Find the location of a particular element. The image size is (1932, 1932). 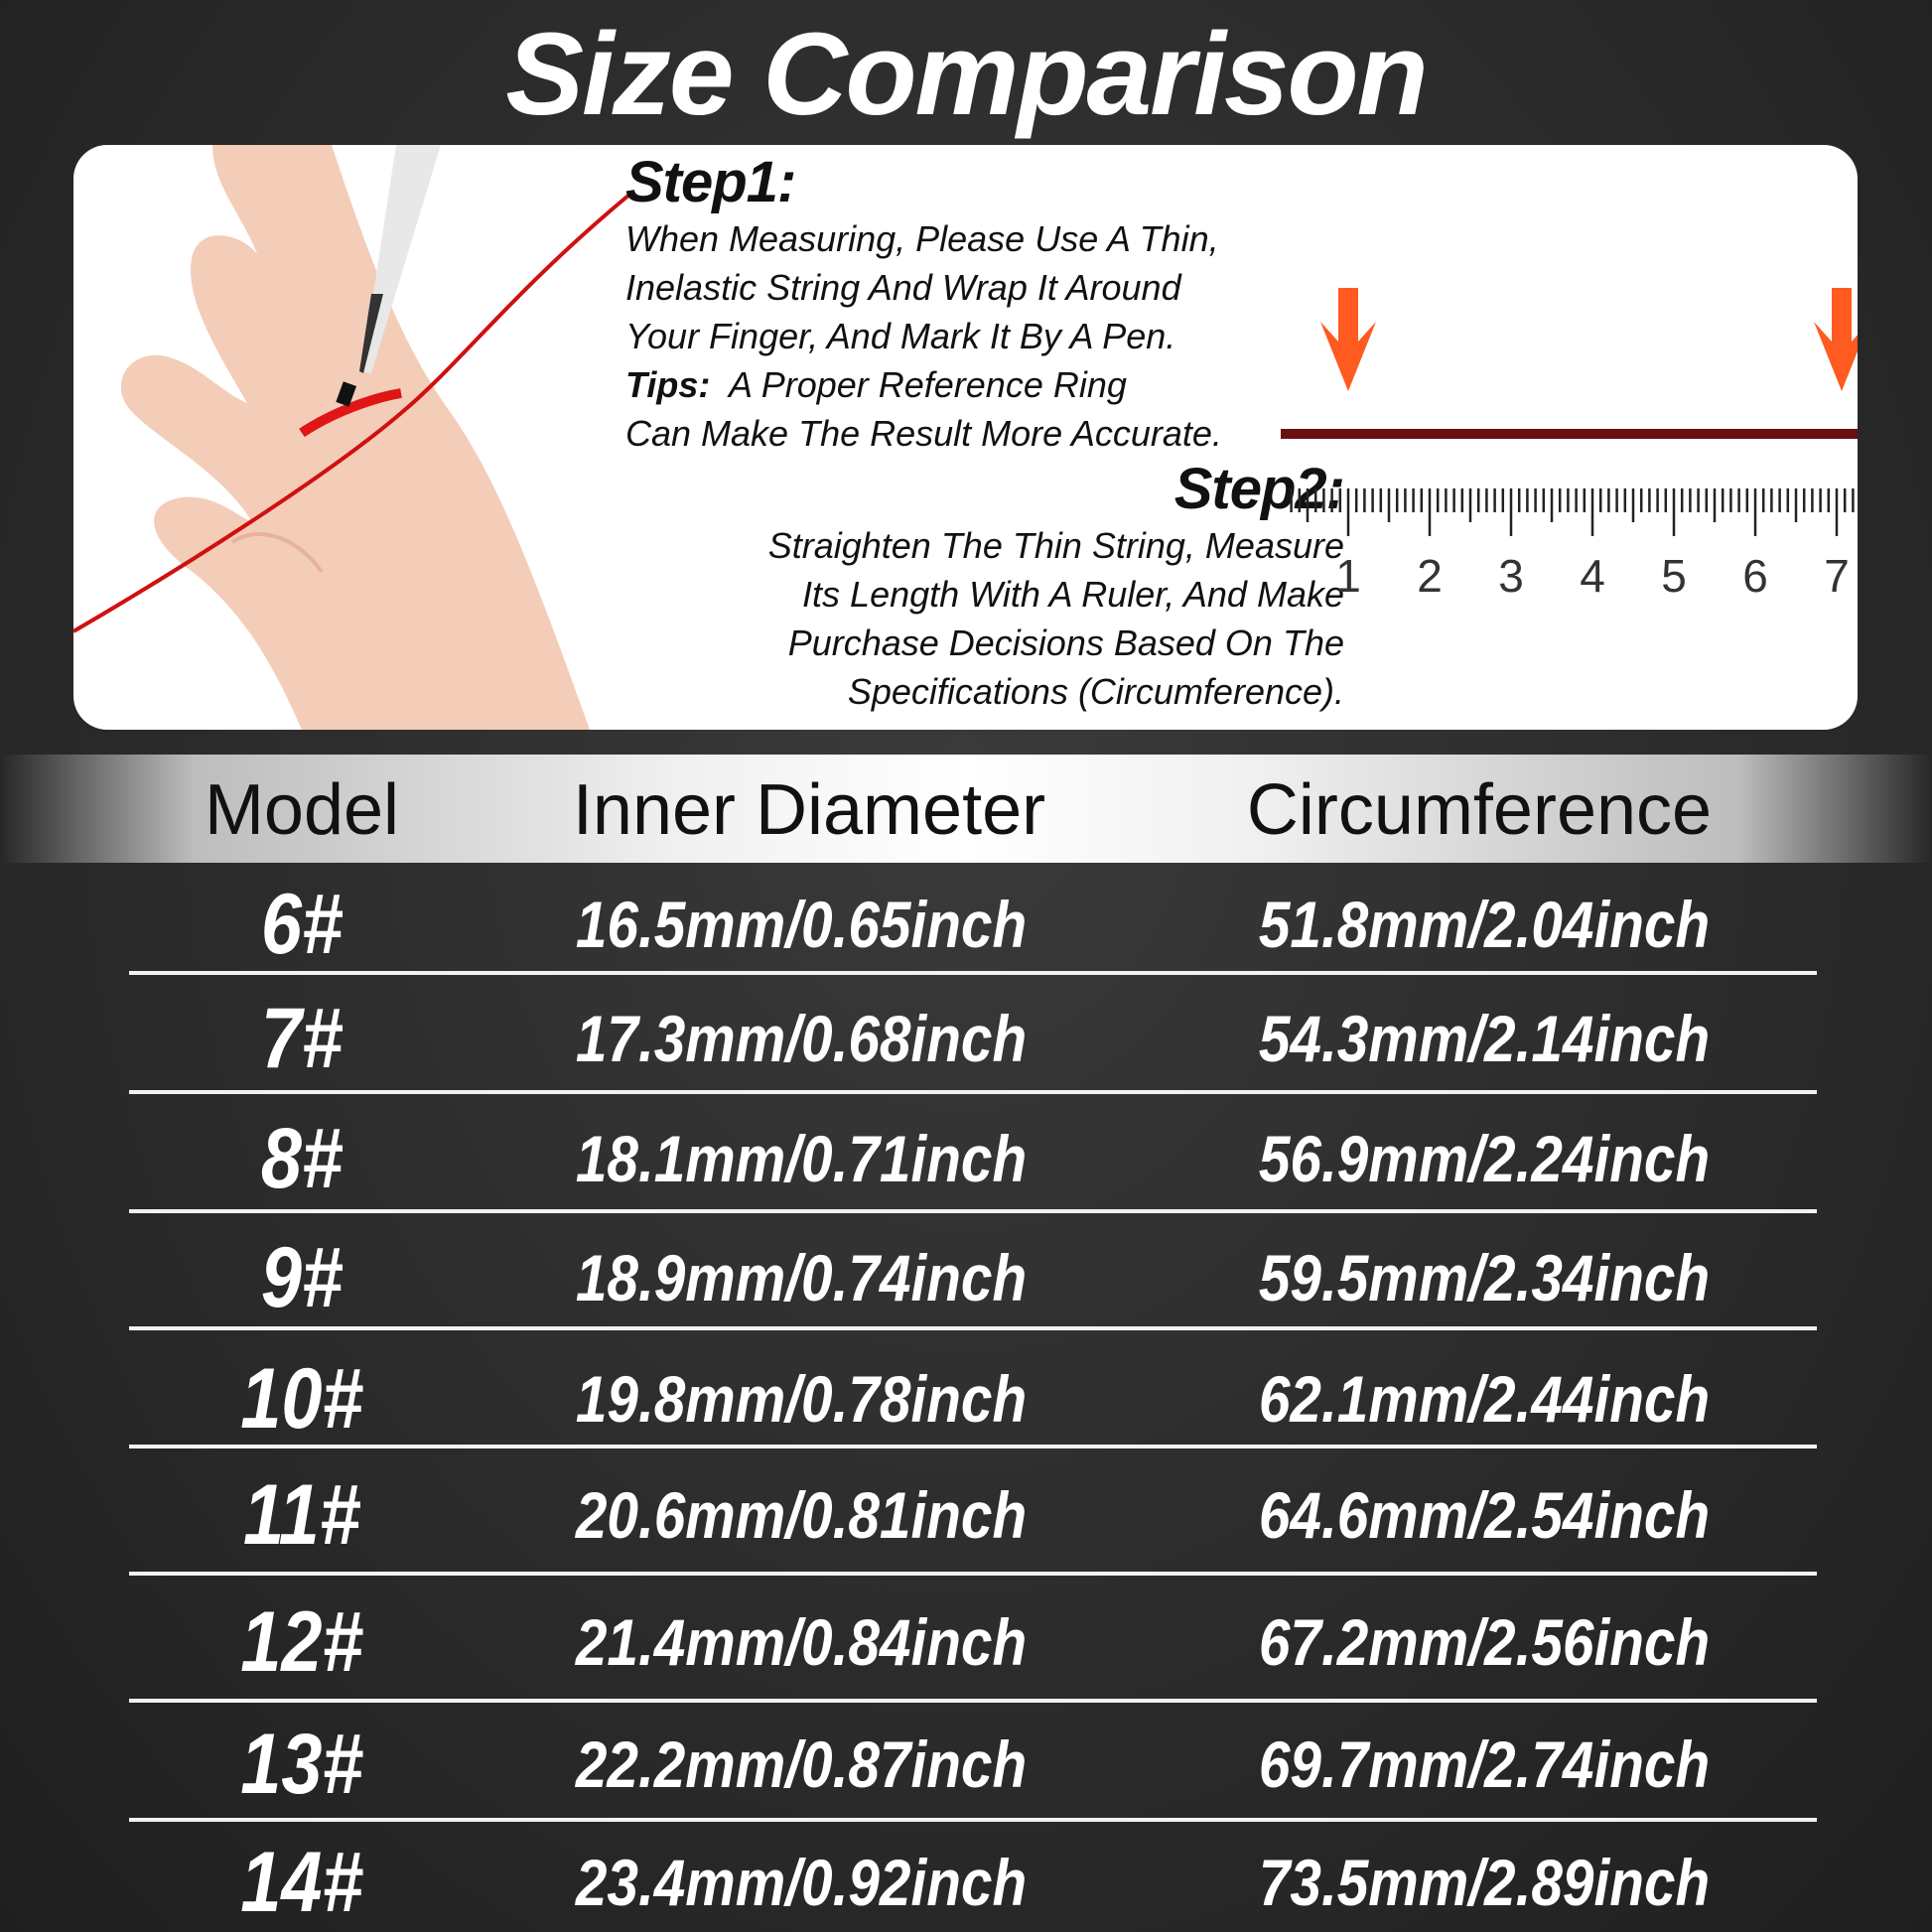

circumference-cell: 67.2mm/2.56inch is located at coordinates (1485, 1642).